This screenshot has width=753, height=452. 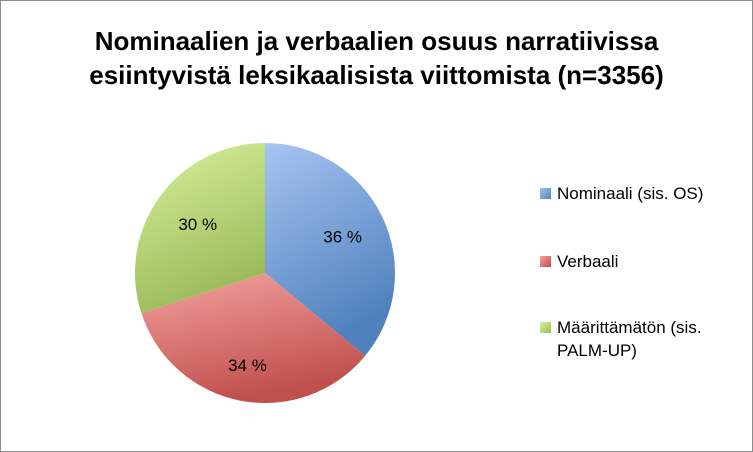 I want to click on data-label-verbaali: 34 %, so click(x=247, y=365).